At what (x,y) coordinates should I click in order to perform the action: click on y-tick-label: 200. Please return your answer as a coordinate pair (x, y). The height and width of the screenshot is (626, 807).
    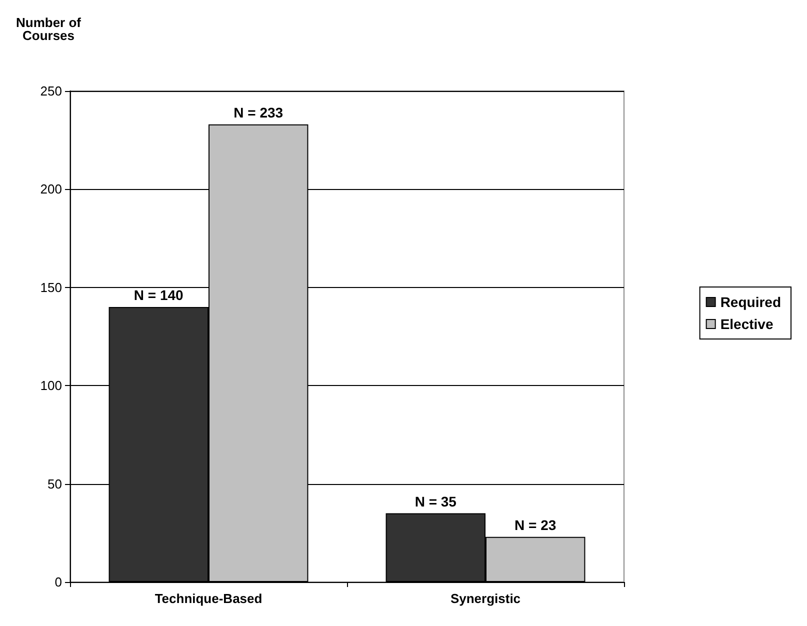
    Looking at the image, I should click on (51, 189).